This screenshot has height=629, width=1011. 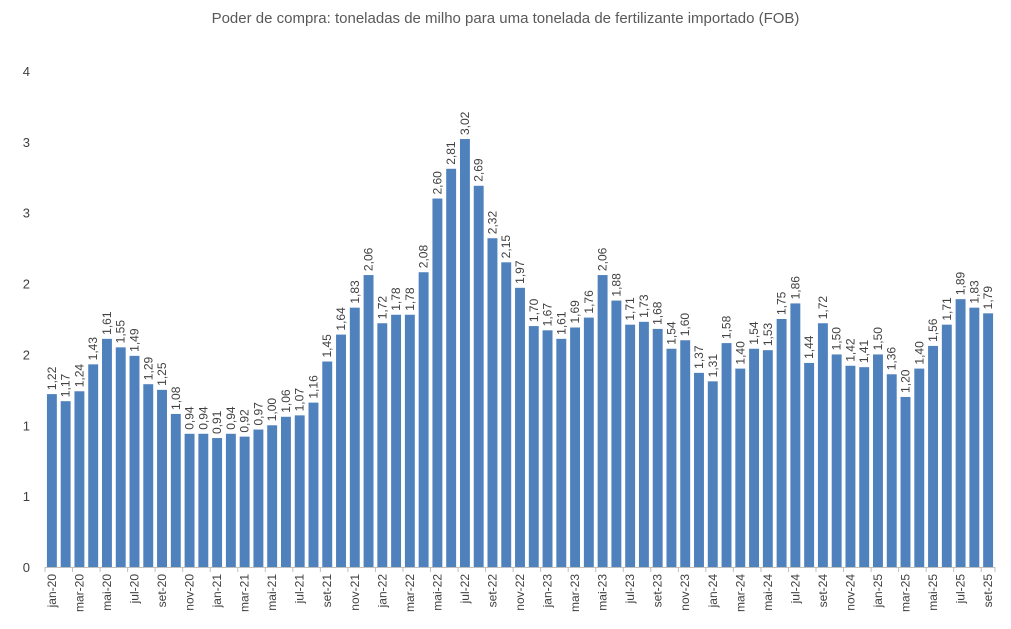 I want to click on x-tick-label: nov-23, so click(x=685, y=592).